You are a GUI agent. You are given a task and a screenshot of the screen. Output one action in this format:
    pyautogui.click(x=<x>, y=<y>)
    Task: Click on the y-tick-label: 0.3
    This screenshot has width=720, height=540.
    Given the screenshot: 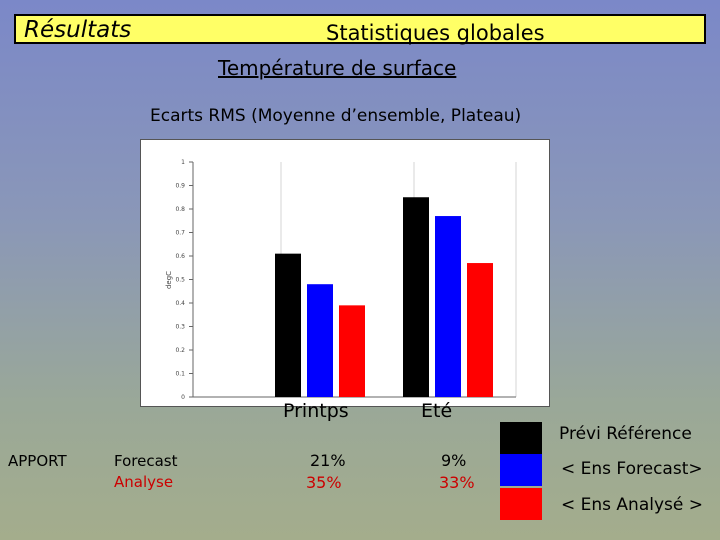 What is the action you would take?
    pyautogui.click(x=180, y=327)
    